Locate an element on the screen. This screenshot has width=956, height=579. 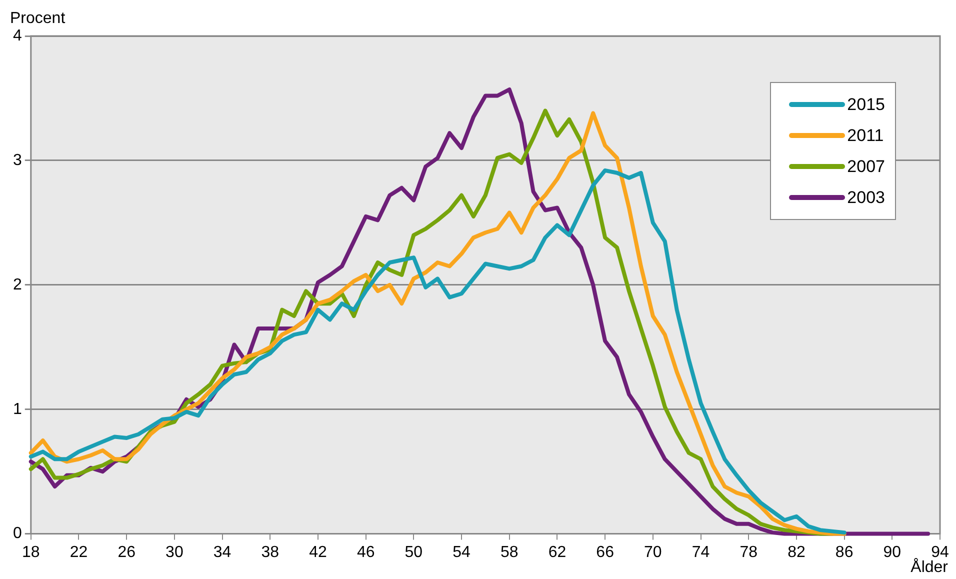
y-axis-title: Procent is located at coordinates (38, 19).